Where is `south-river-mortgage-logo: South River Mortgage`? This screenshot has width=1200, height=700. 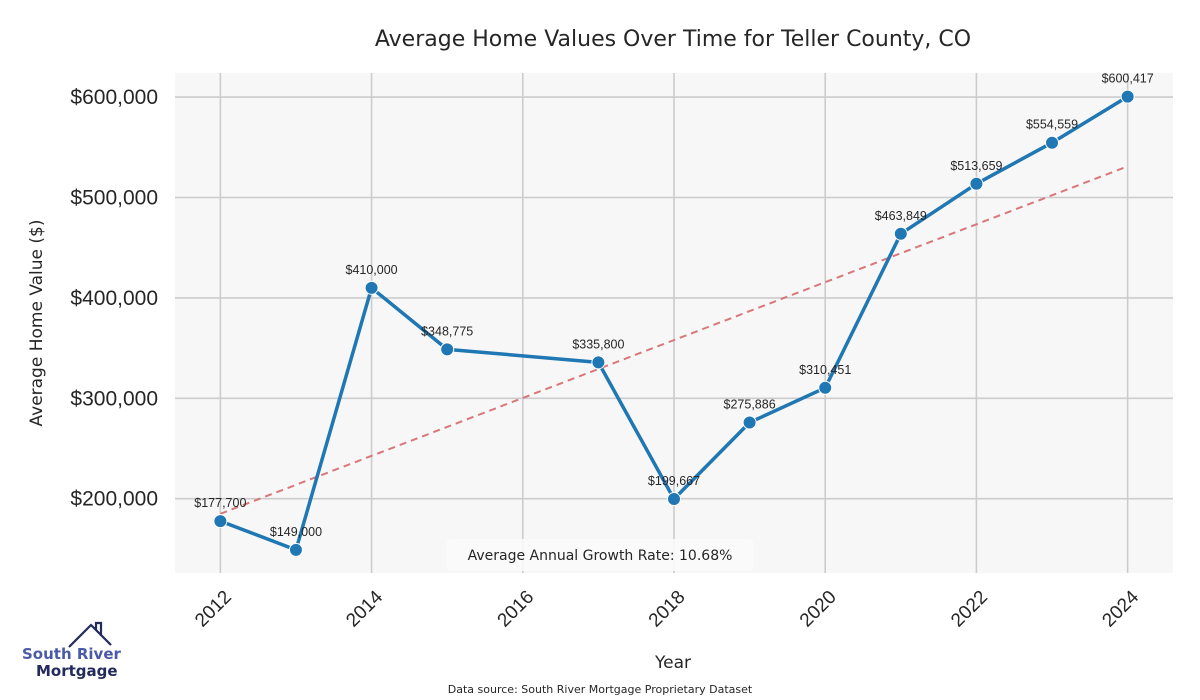 south-river-mortgage-logo: South River Mortgage is located at coordinates (72, 650).